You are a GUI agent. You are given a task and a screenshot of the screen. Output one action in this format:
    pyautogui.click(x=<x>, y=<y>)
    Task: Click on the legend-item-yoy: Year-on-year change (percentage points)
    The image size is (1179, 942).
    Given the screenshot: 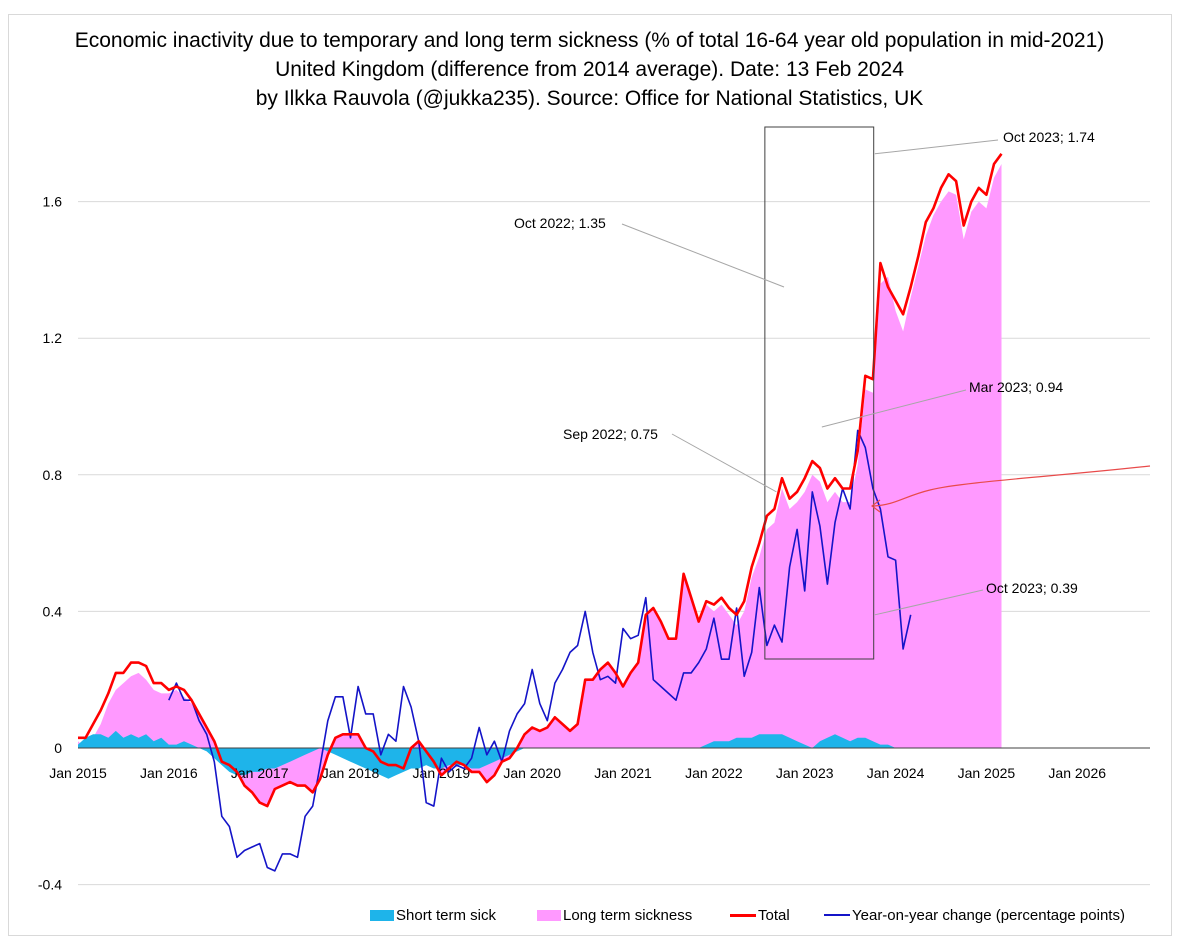 What is the action you would take?
    pyautogui.click(x=974, y=915)
    